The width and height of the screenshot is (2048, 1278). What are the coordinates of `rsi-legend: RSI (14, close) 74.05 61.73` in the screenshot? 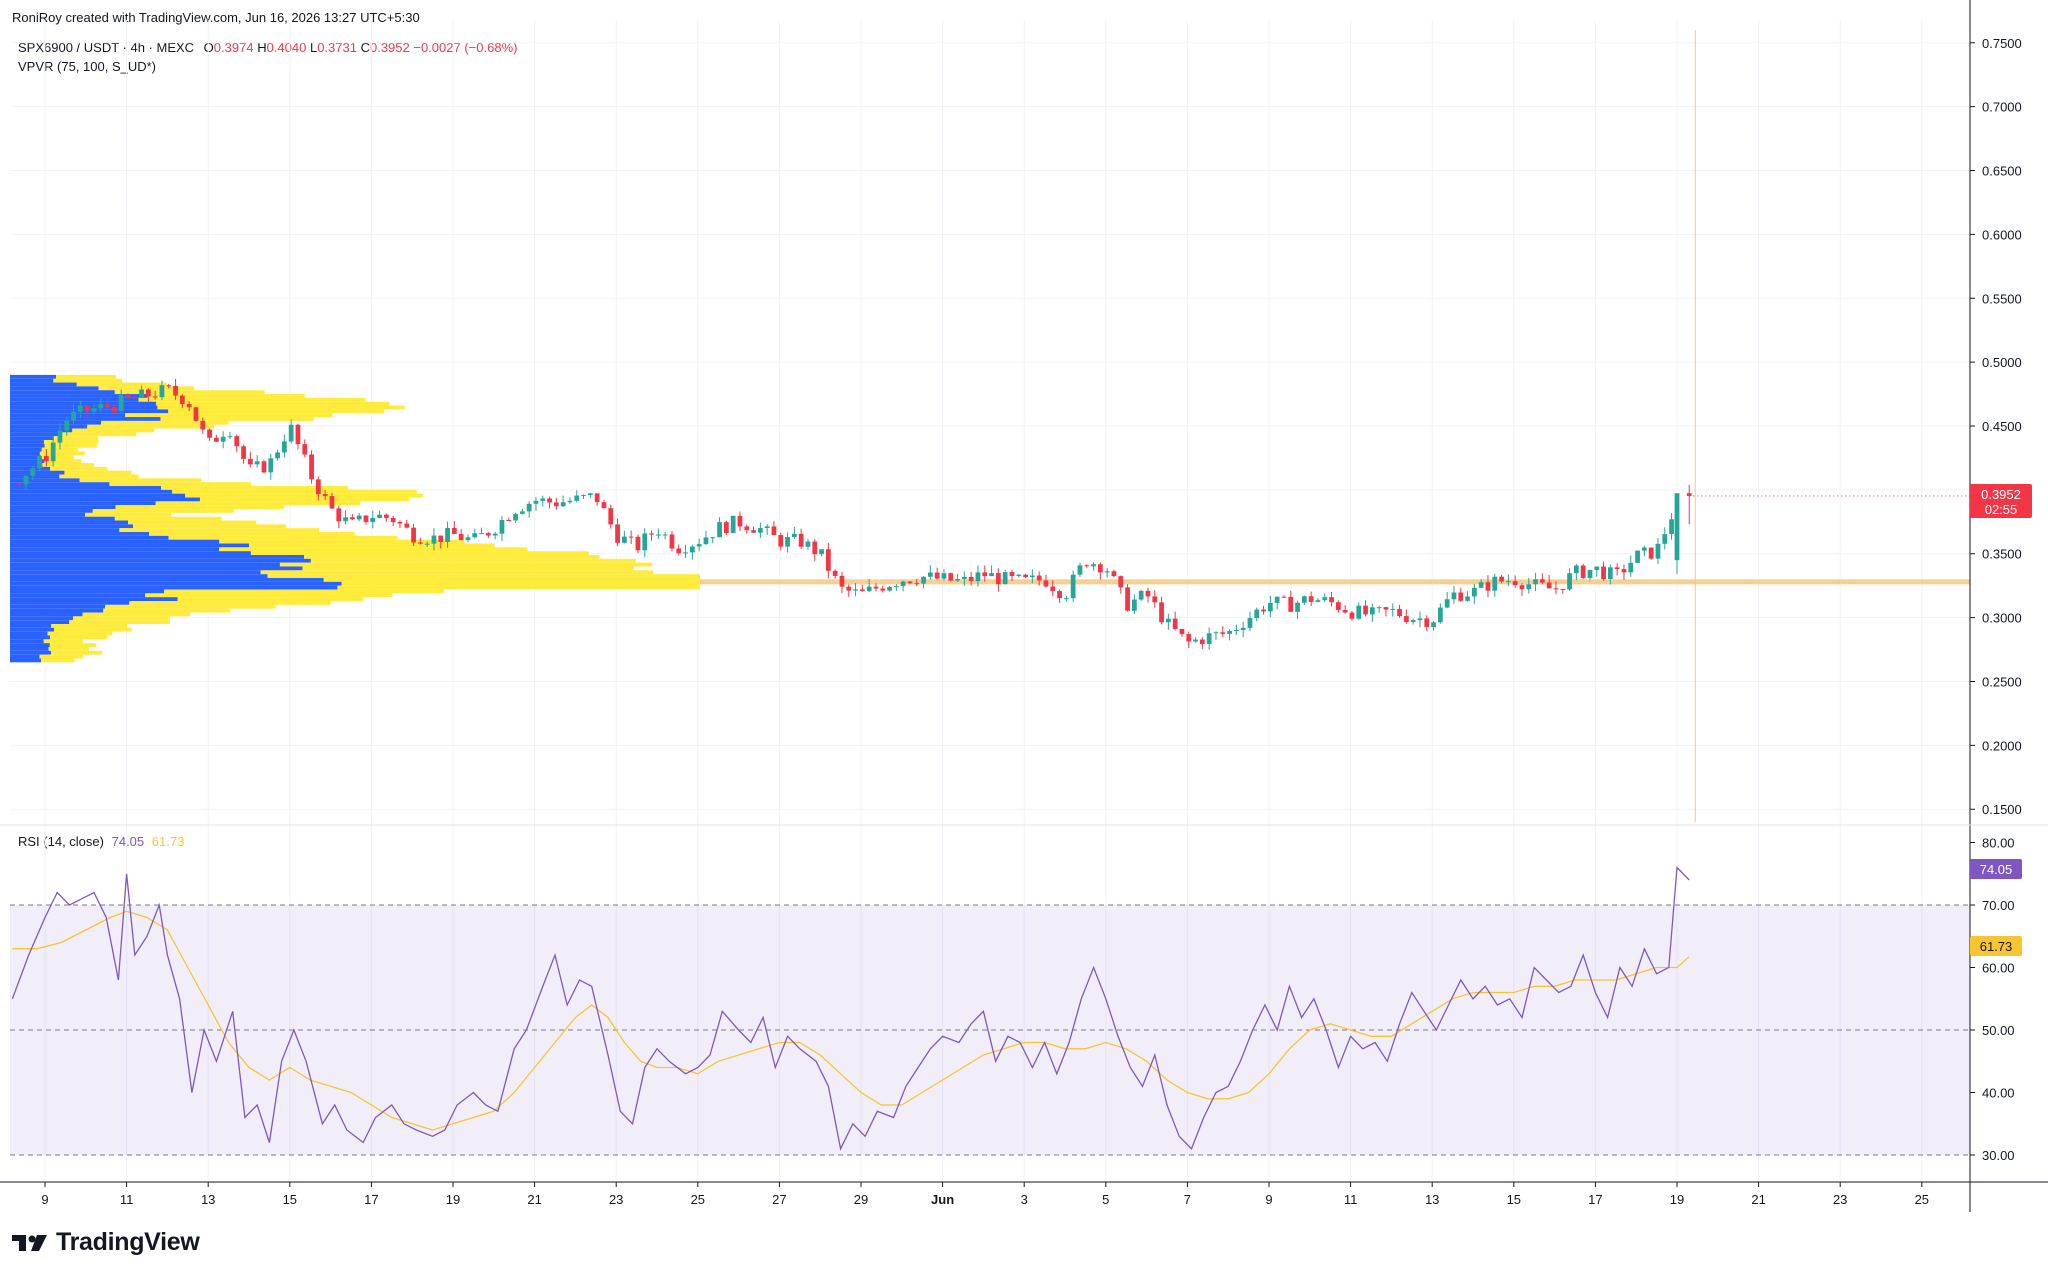 It's located at (101, 841).